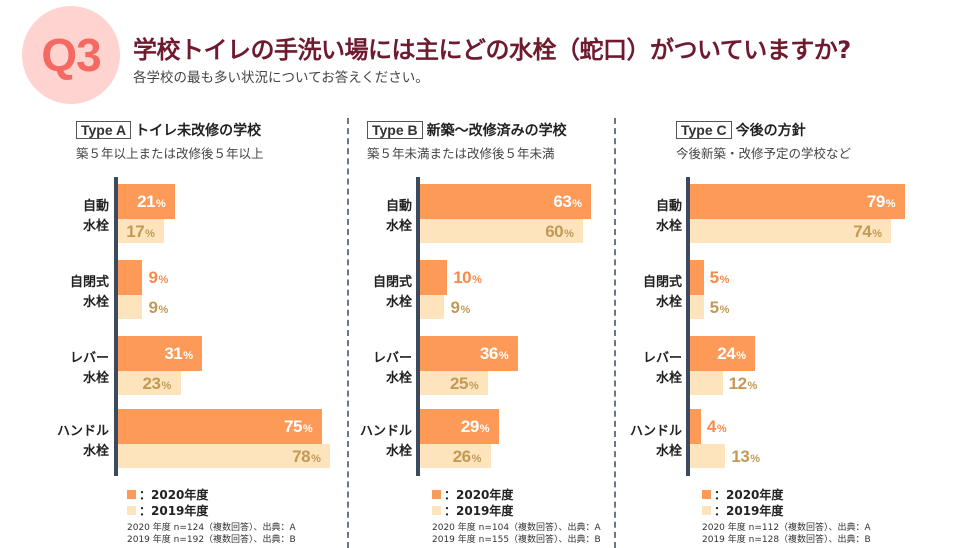 The width and height of the screenshot is (953, 548). I want to click on data-label-value: 79, so click(875, 201).